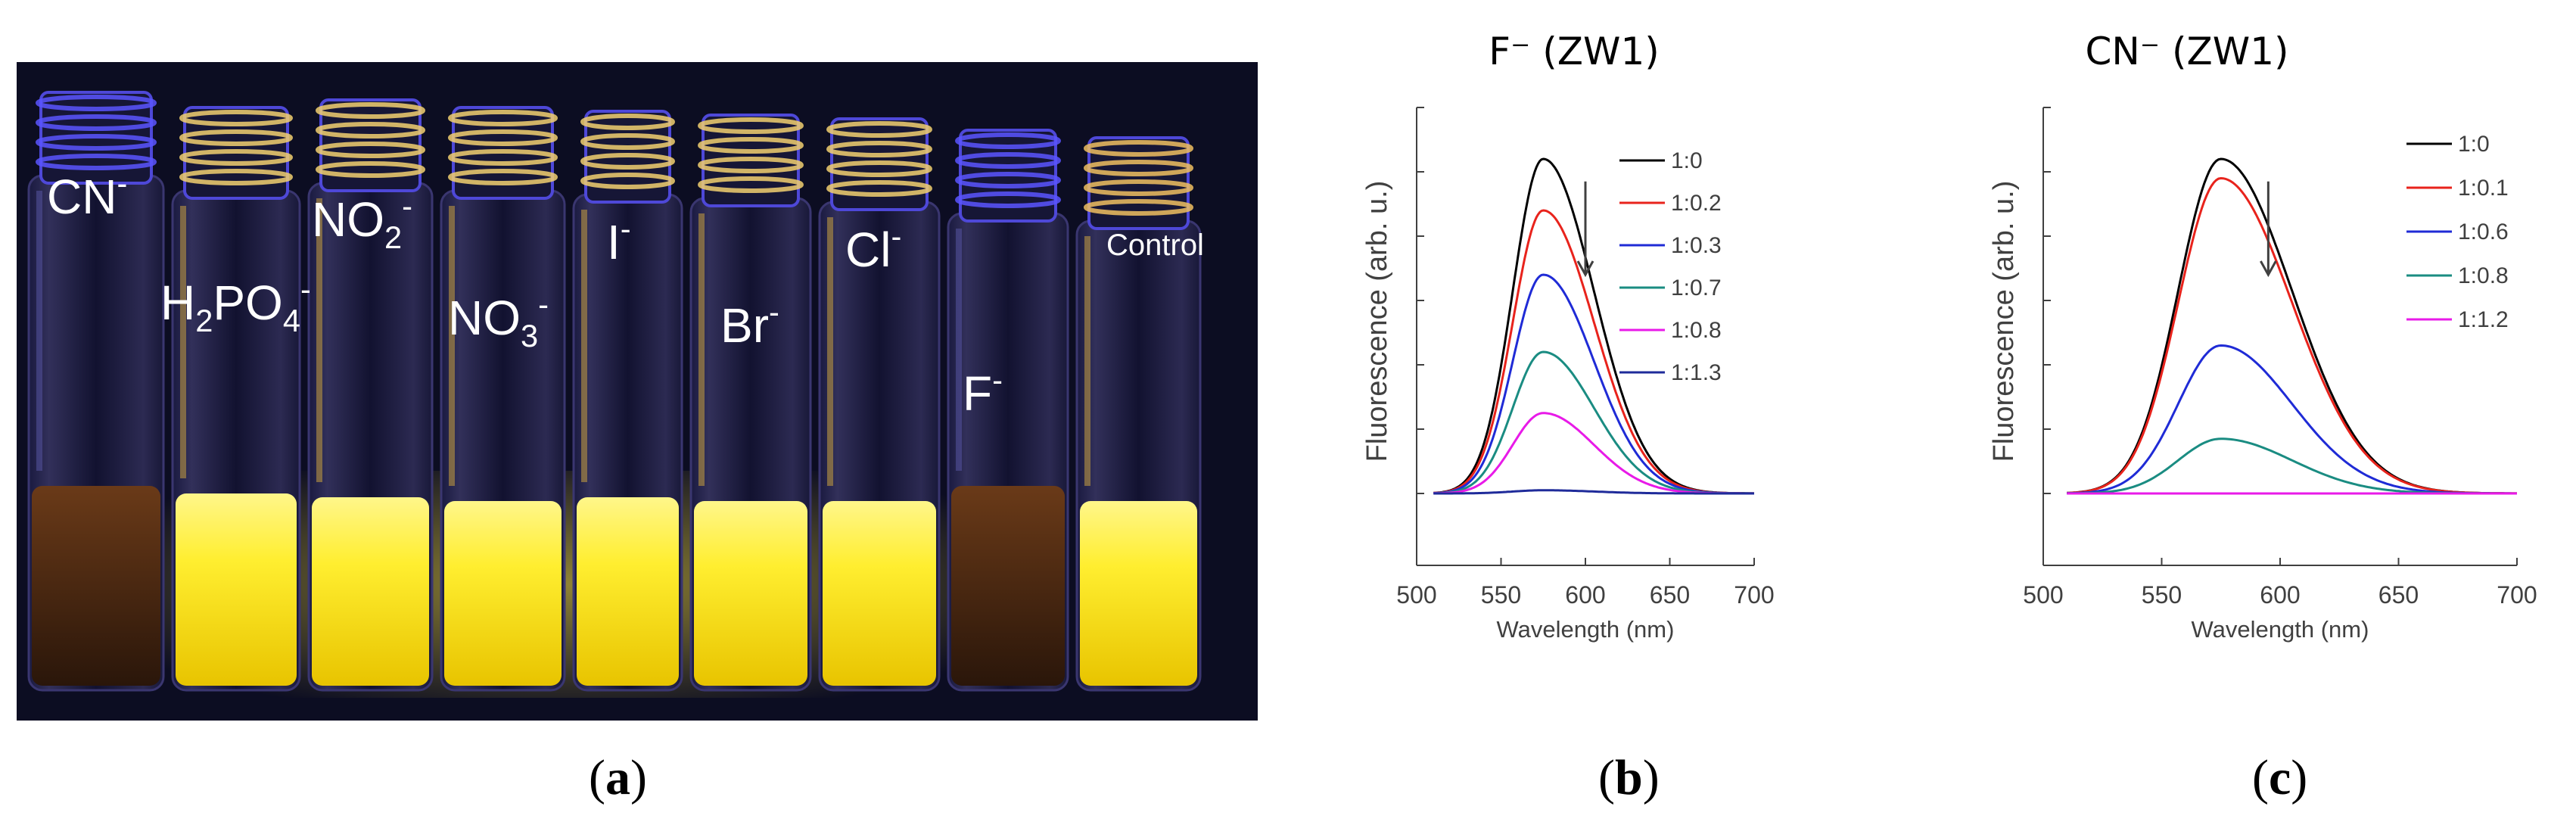 The width and height of the screenshot is (2576, 828). What do you see at coordinates (619, 239) in the screenshot?
I see `vial-label: I-` at bounding box center [619, 239].